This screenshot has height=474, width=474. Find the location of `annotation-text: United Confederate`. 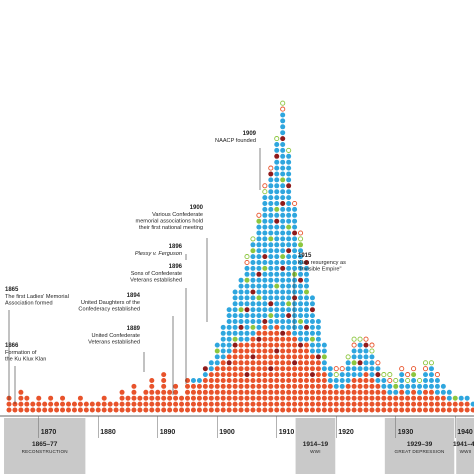

annotation-text: United Confederate is located at coordinates (115, 336).